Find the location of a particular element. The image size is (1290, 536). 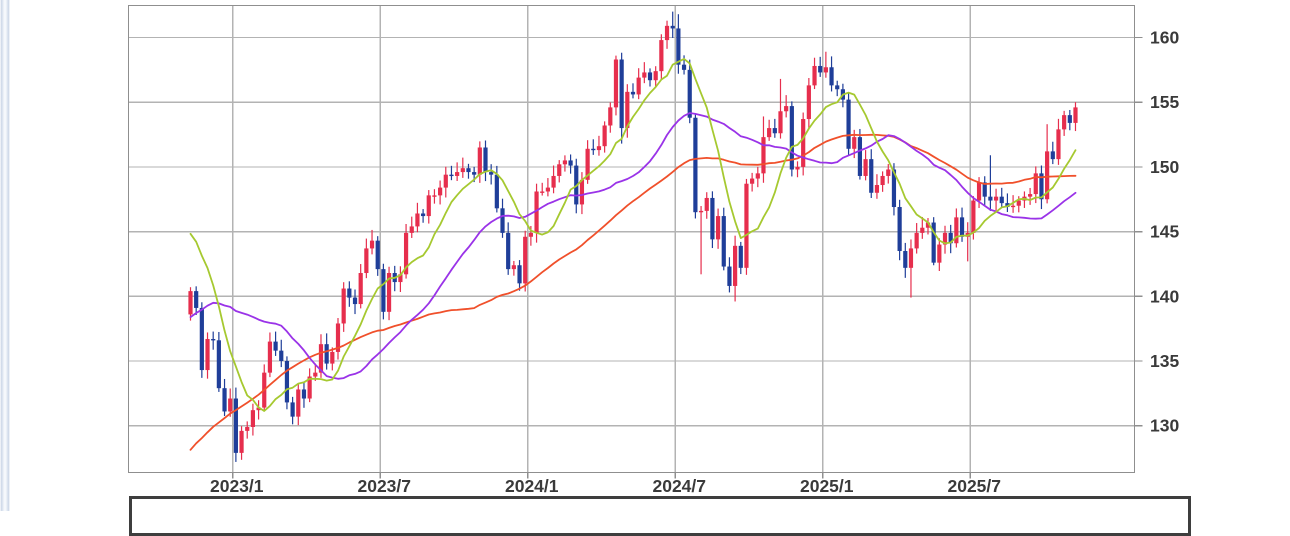

left-scrollbar is located at coordinates (5, 255).